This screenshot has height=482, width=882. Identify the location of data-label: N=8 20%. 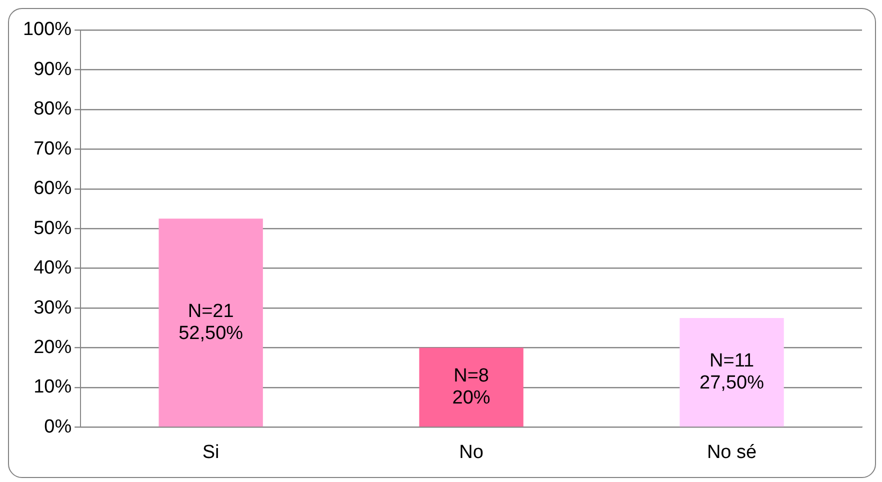
(471, 386).